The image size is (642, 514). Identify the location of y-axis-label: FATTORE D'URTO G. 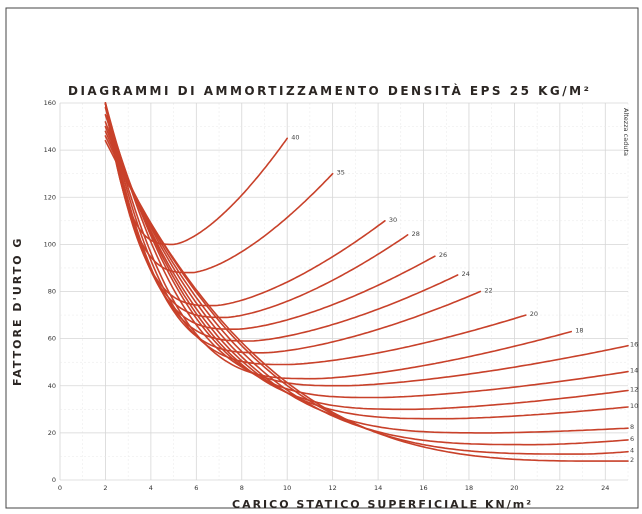
(17, 311).